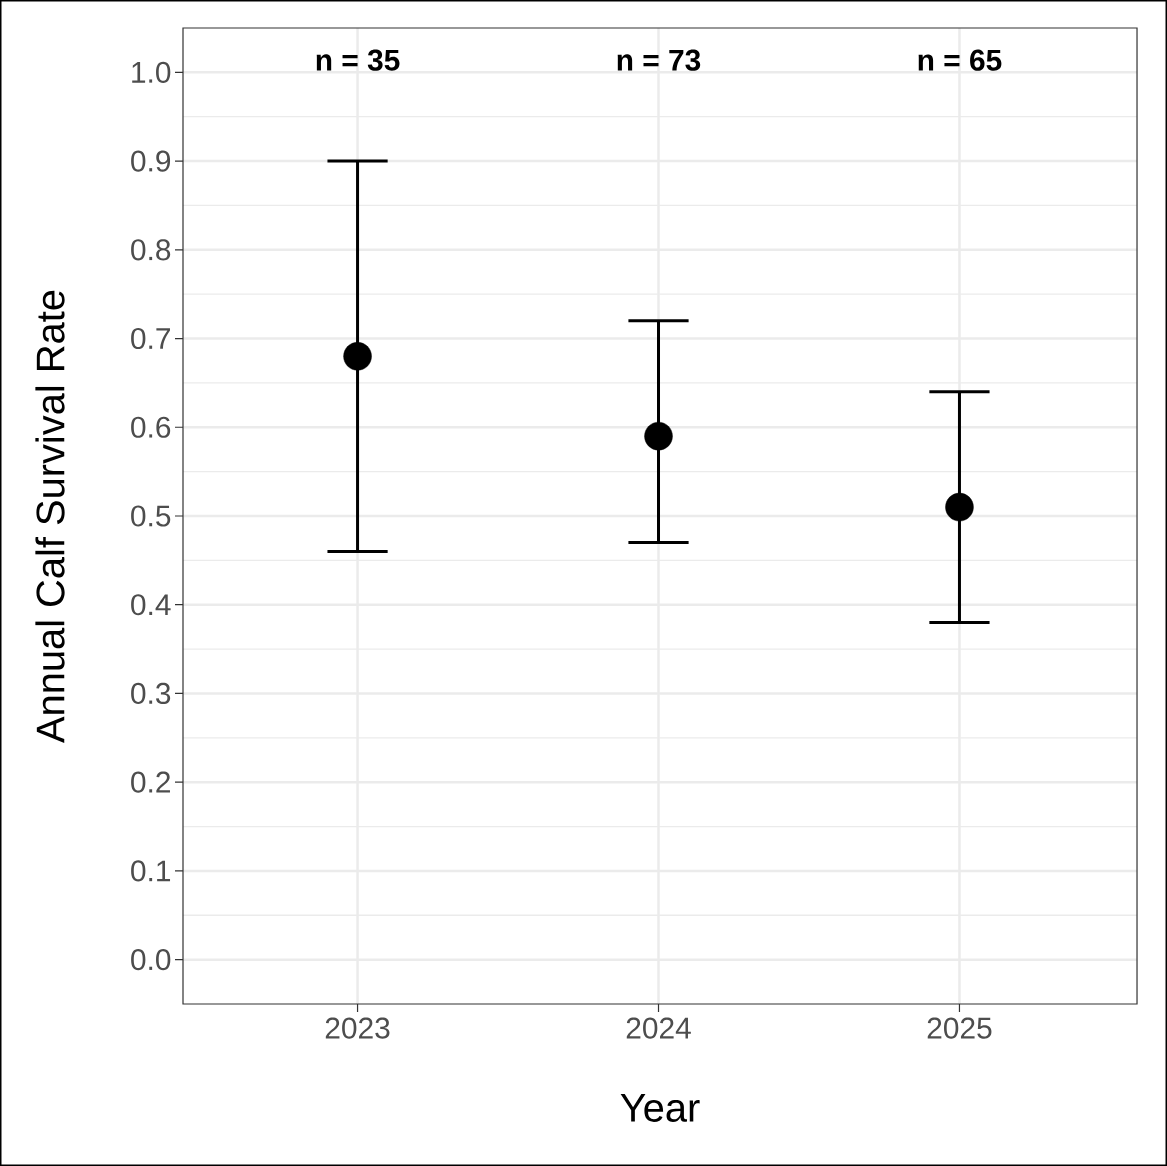 Image resolution: width=1167 pixels, height=1166 pixels. I want to click on y-tick-label: 0.7, so click(150, 338).